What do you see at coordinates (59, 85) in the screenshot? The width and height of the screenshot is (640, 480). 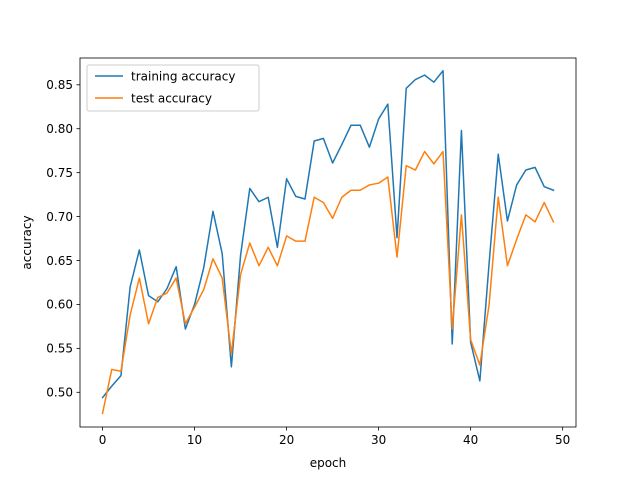 I see `y-tick-label: 0.85` at bounding box center [59, 85].